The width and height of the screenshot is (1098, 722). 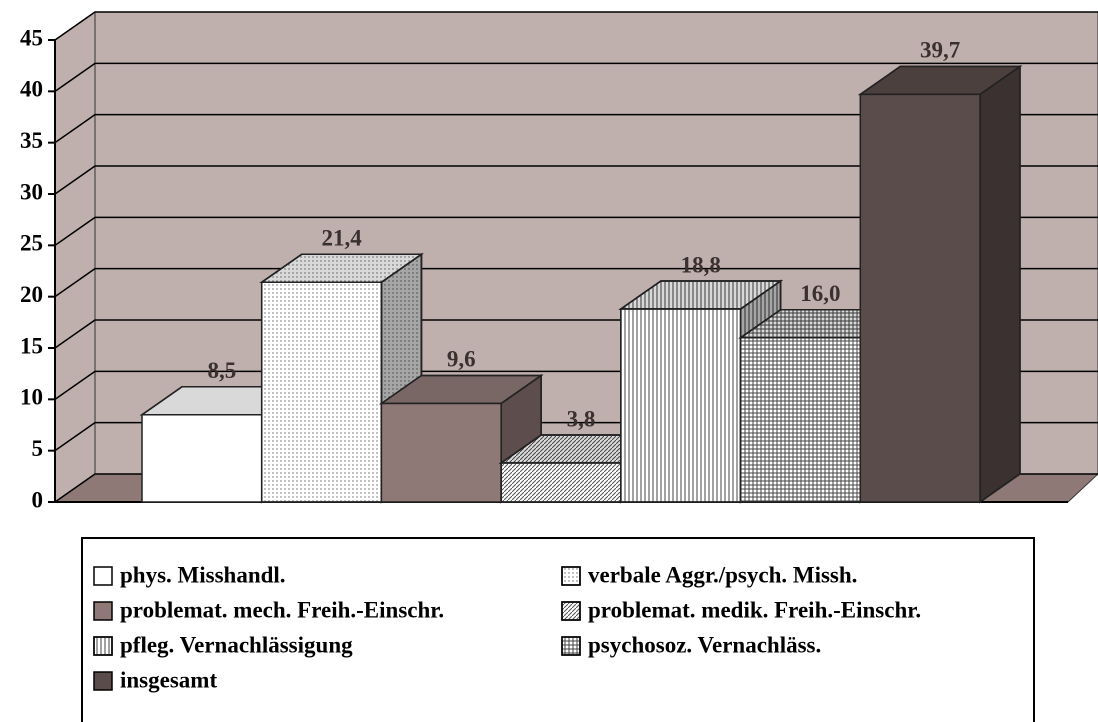 What do you see at coordinates (722, 574) in the screenshot?
I see `legend-label: verbale Aggr./psych. Missh.` at bounding box center [722, 574].